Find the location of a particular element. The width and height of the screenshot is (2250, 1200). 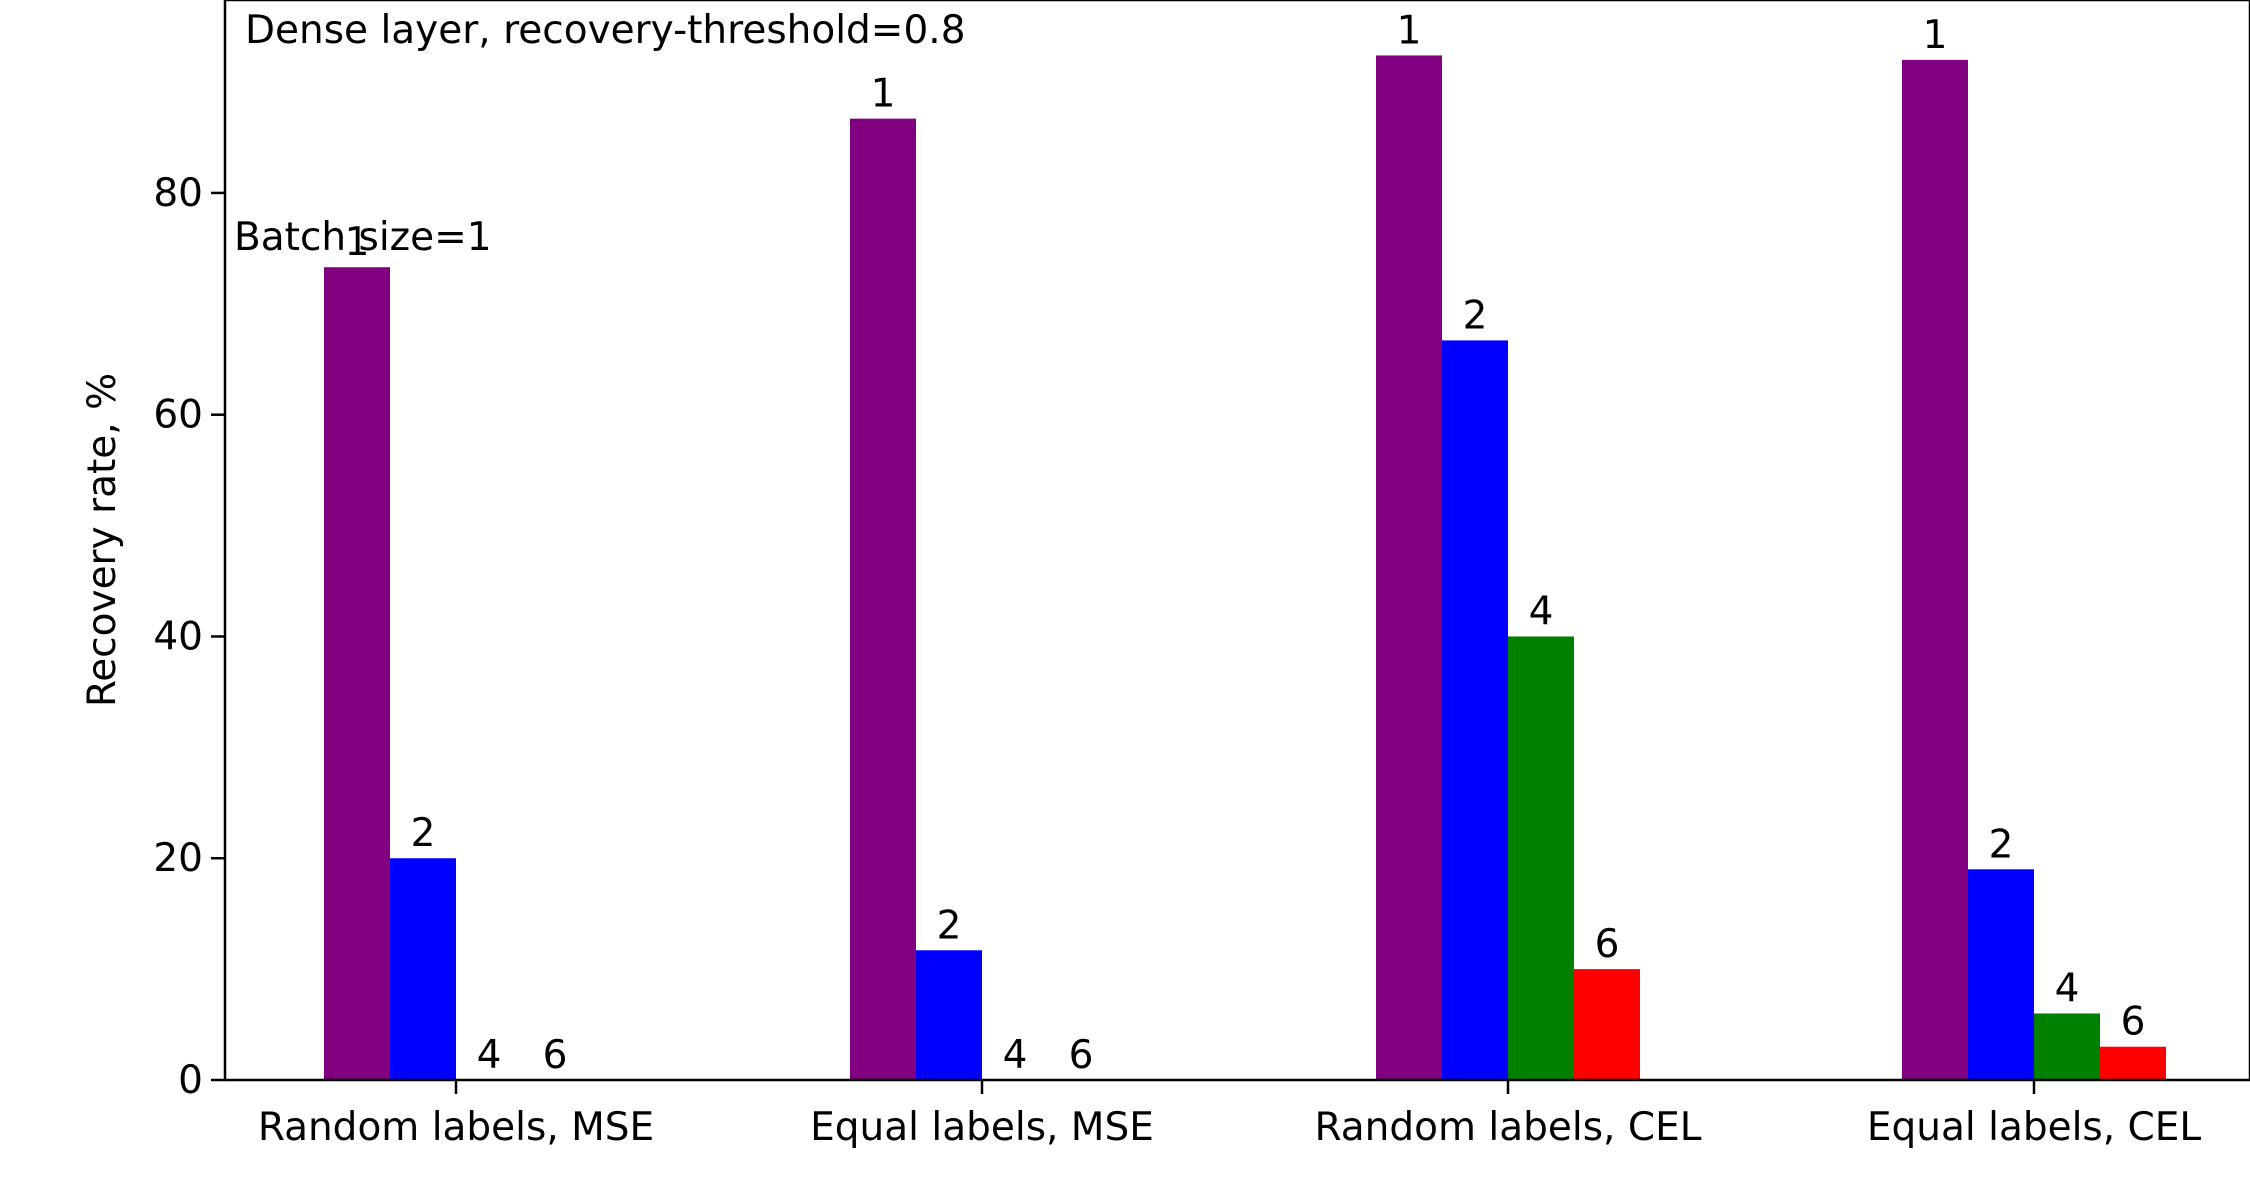

bar-label-2-cat-2: 2 is located at coordinates (1475, 315).